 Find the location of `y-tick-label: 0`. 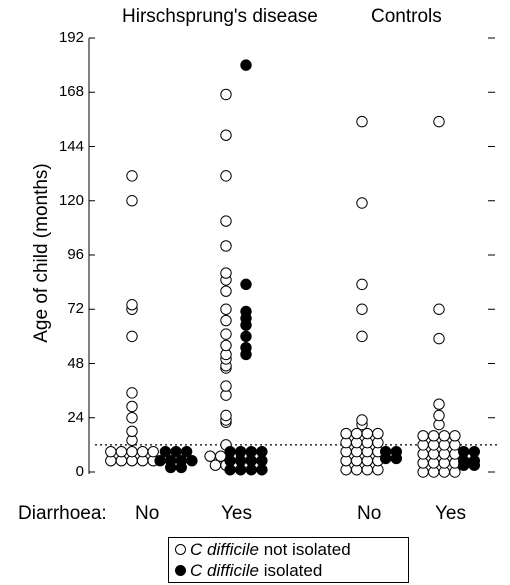

y-tick-label: 0 is located at coordinates (79, 471).